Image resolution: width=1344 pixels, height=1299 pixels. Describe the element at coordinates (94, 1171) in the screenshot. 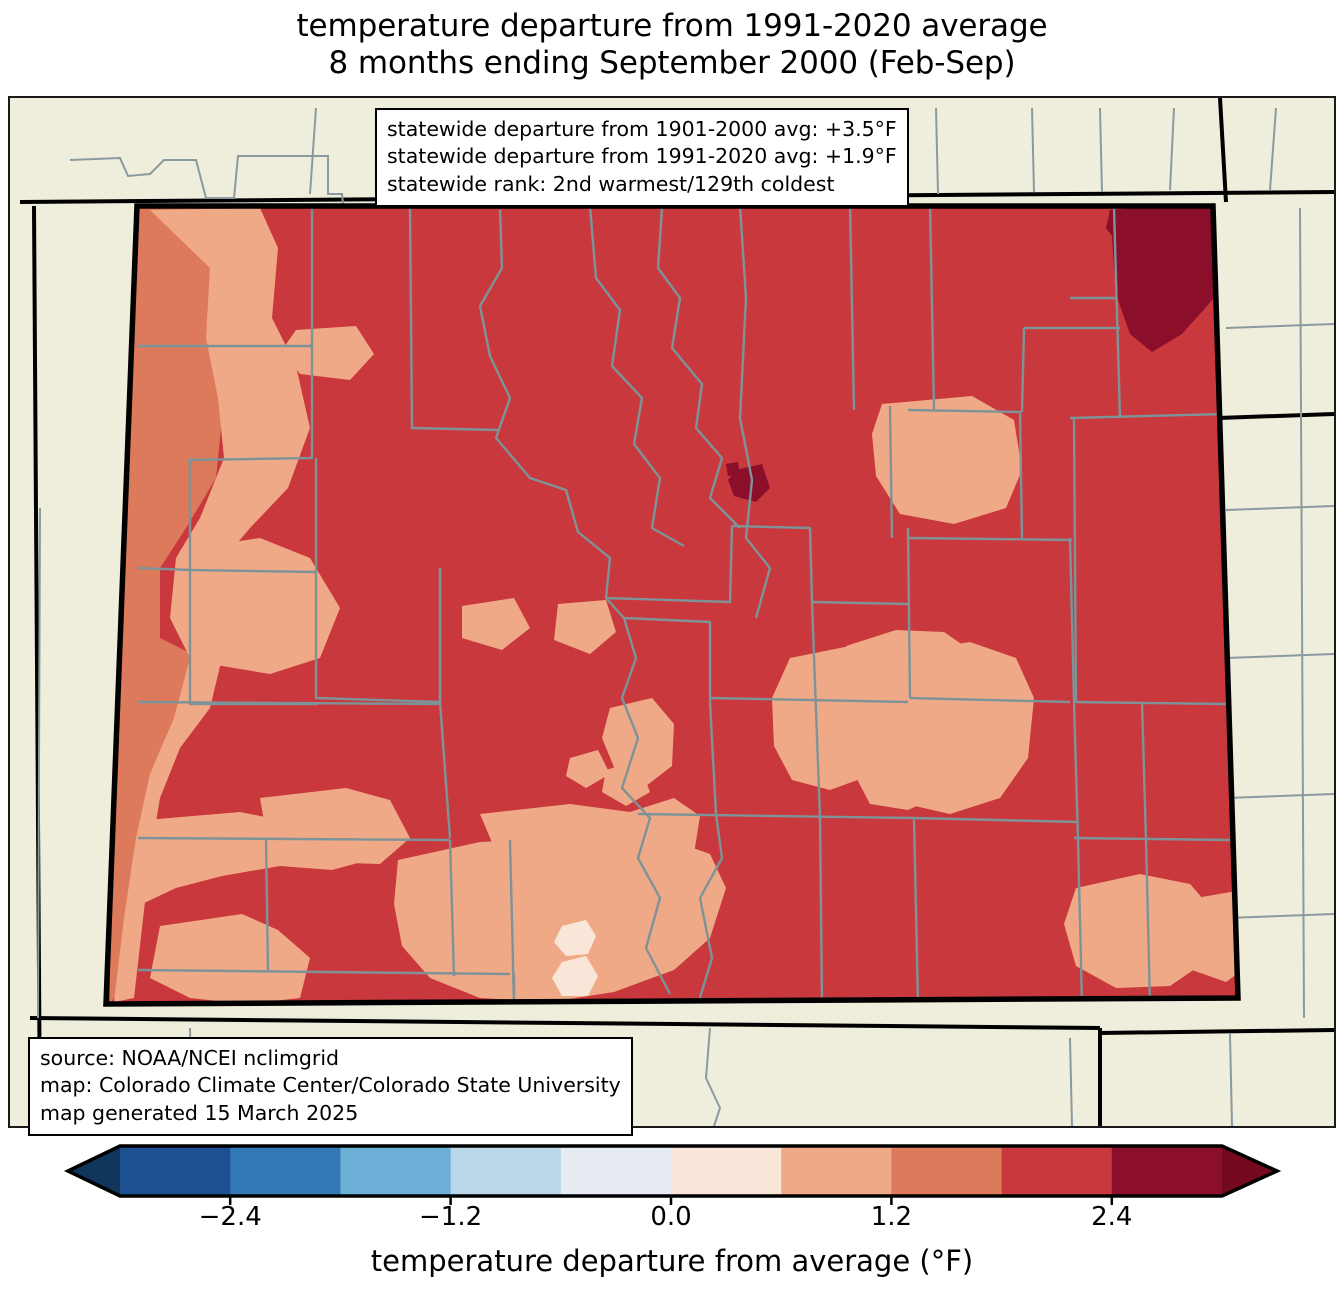

I see `colorbar-under-arrow` at that location.